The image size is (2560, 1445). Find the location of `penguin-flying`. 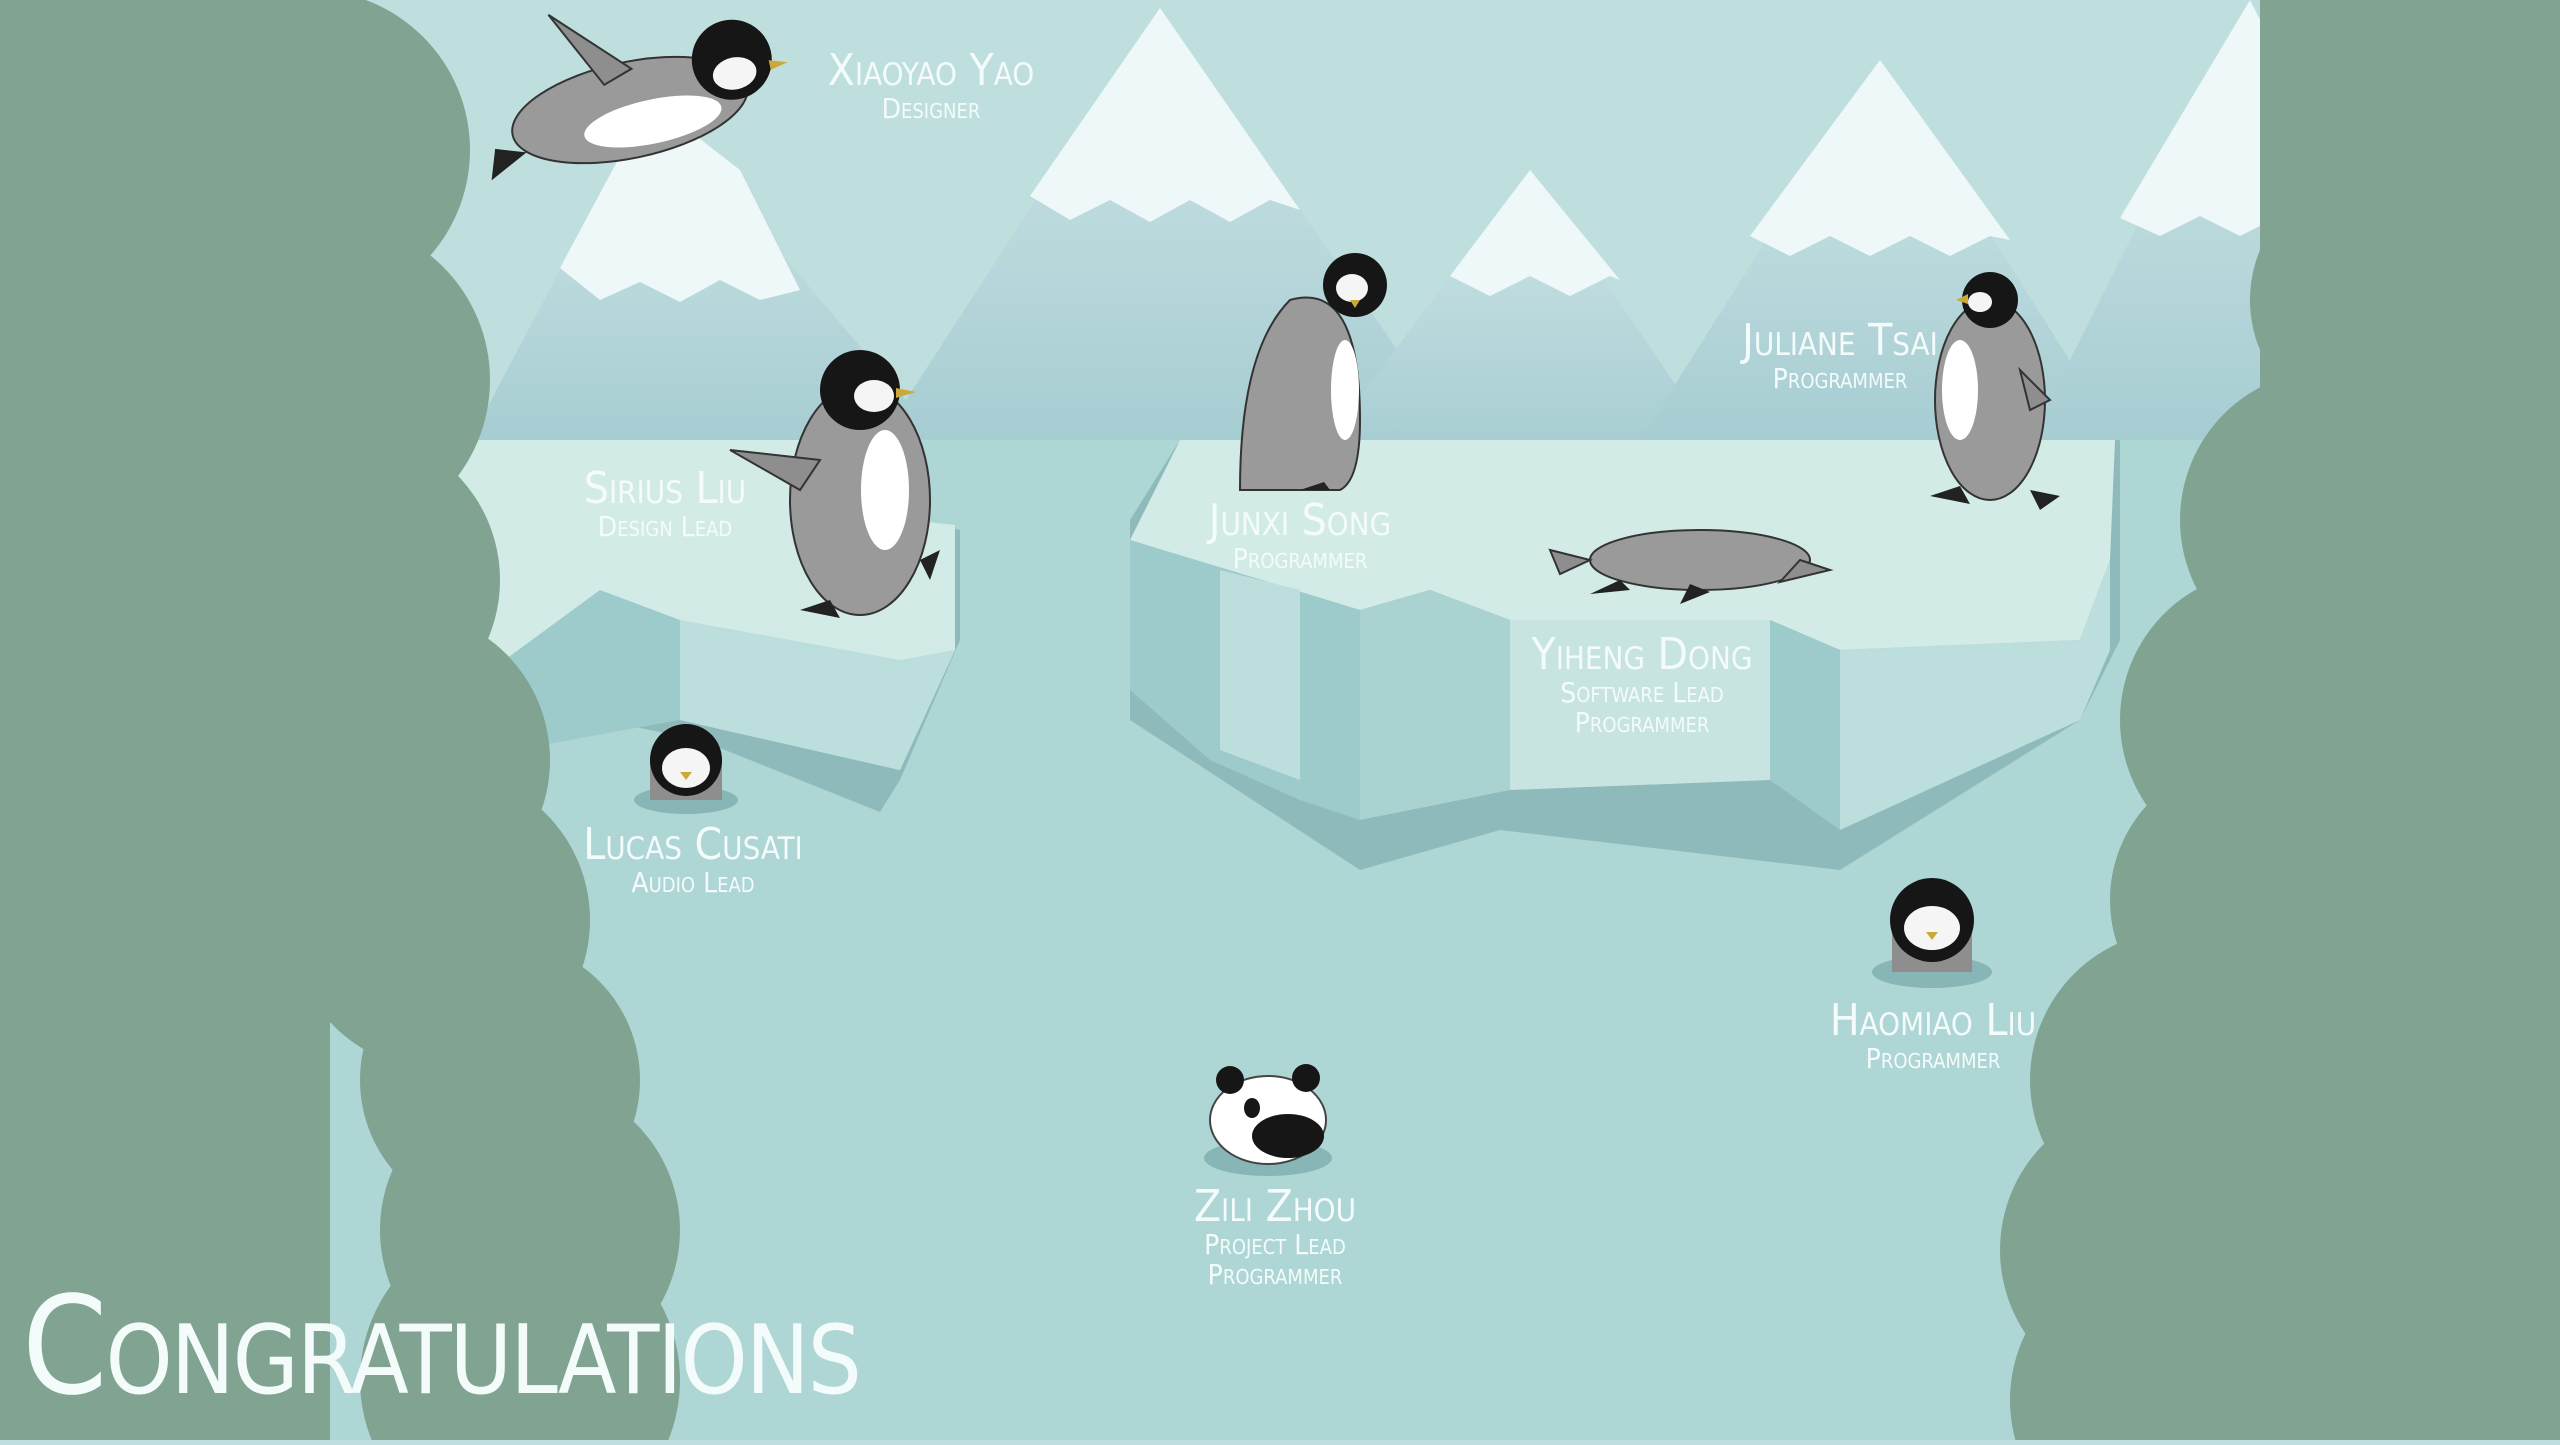

penguin-flying is located at coordinates (639, 97).